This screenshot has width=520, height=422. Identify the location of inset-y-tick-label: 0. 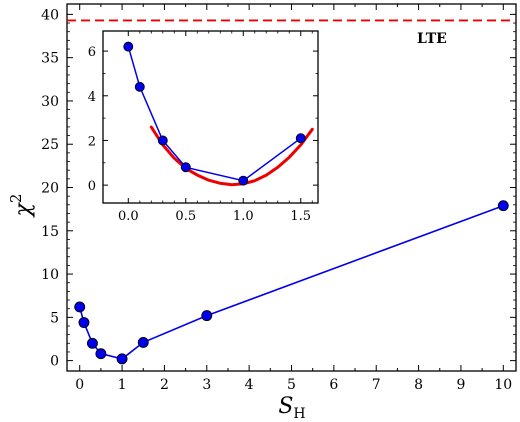
(92, 186).